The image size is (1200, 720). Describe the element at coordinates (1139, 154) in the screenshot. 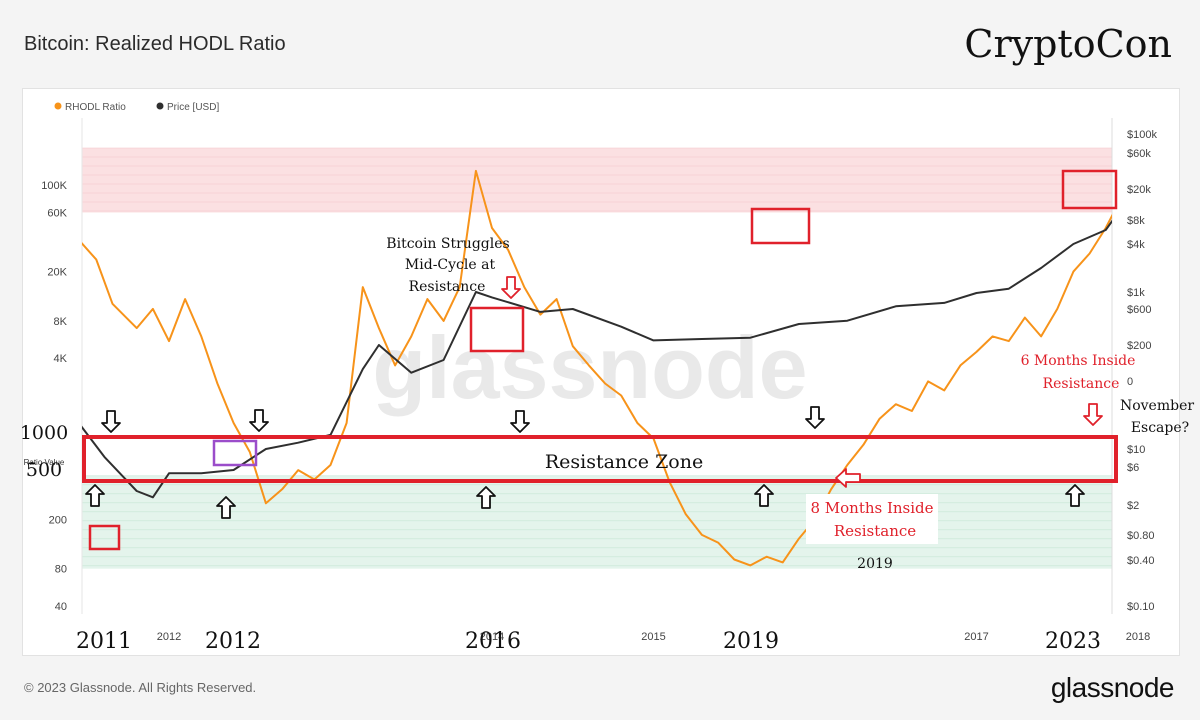

I see `right-tick-label: $60k` at that location.